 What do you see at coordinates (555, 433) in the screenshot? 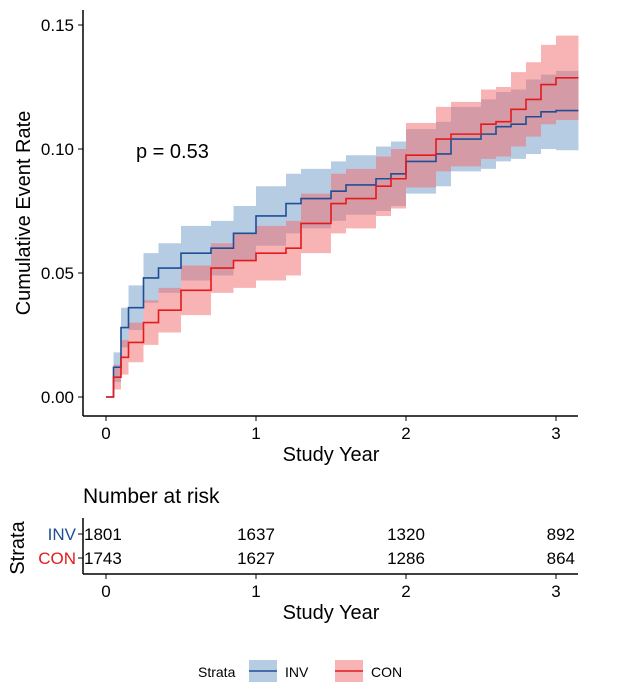
I see `x-tick-label: 3` at bounding box center [555, 433].